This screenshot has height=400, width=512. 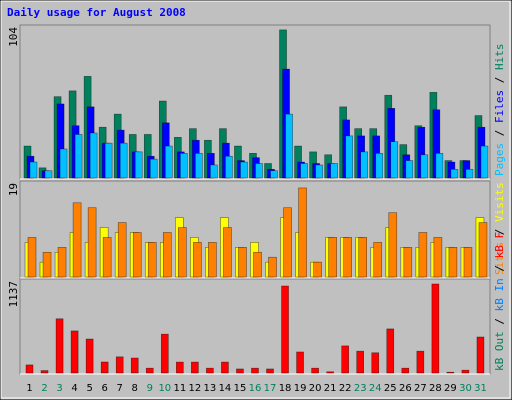 I want to click on x-tick-label: 7, so click(x=120, y=388).